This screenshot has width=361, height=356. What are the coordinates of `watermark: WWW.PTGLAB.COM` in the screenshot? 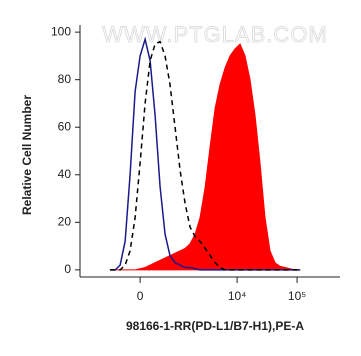 It's located at (214, 34).